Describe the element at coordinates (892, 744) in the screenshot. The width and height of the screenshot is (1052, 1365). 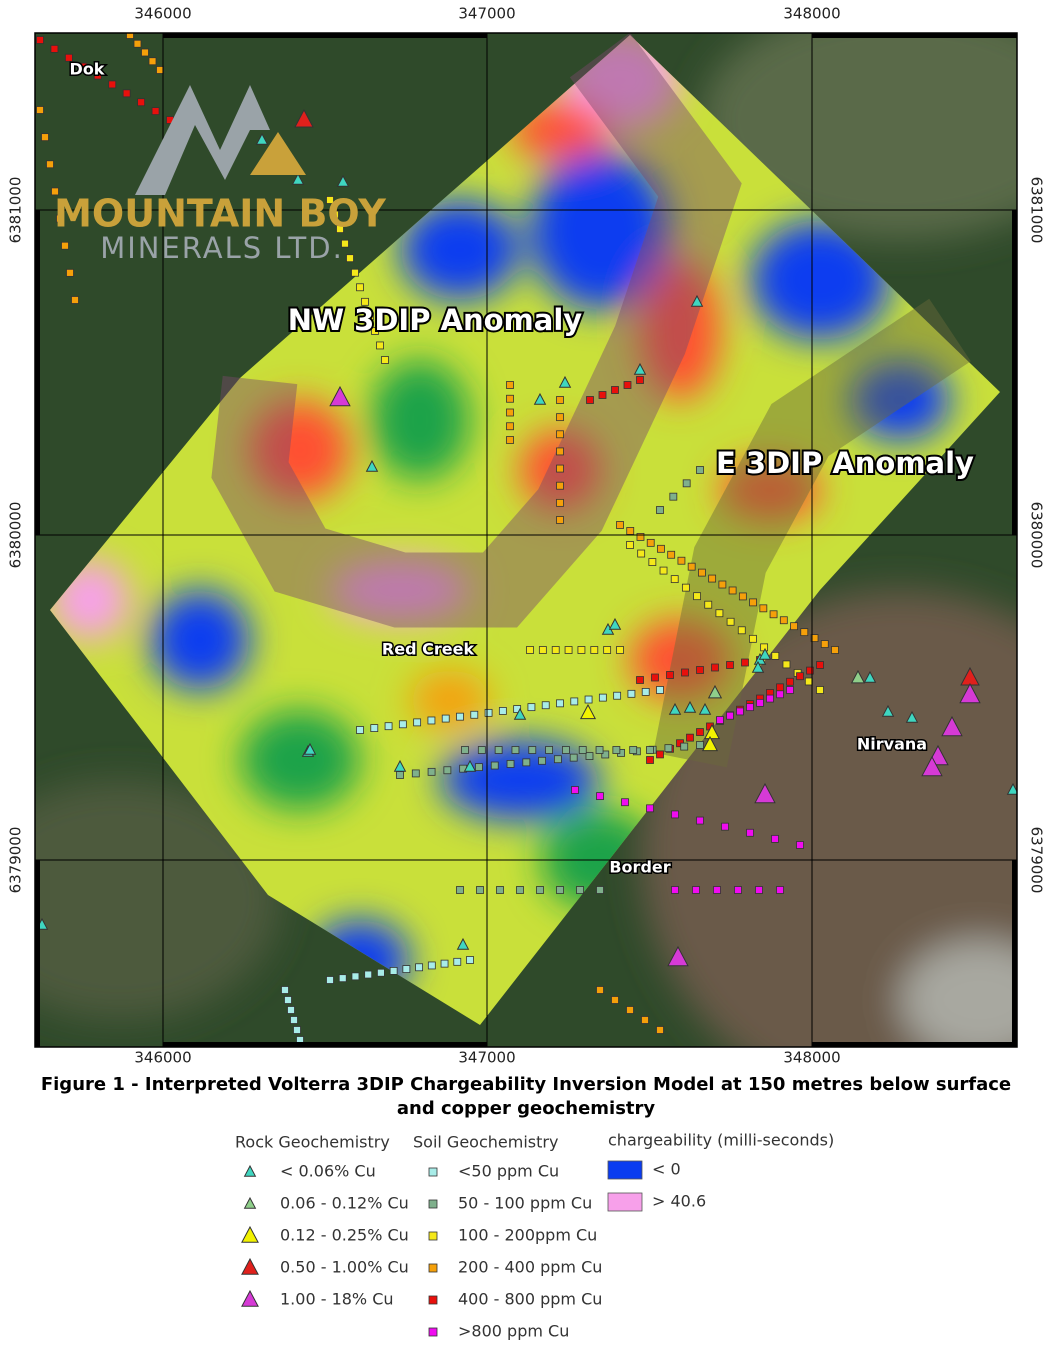
I see `place-label: Nirvana` at that location.